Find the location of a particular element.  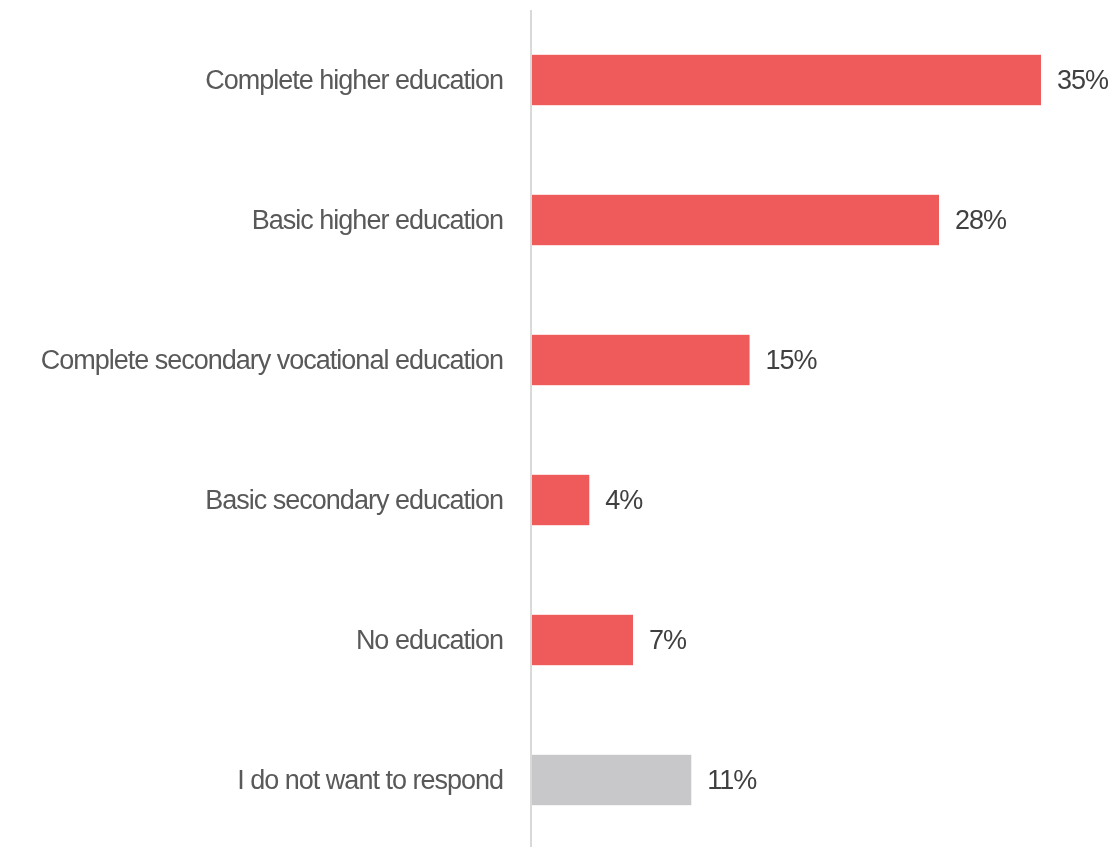

data-label: 11% is located at coordinates (732, 780).